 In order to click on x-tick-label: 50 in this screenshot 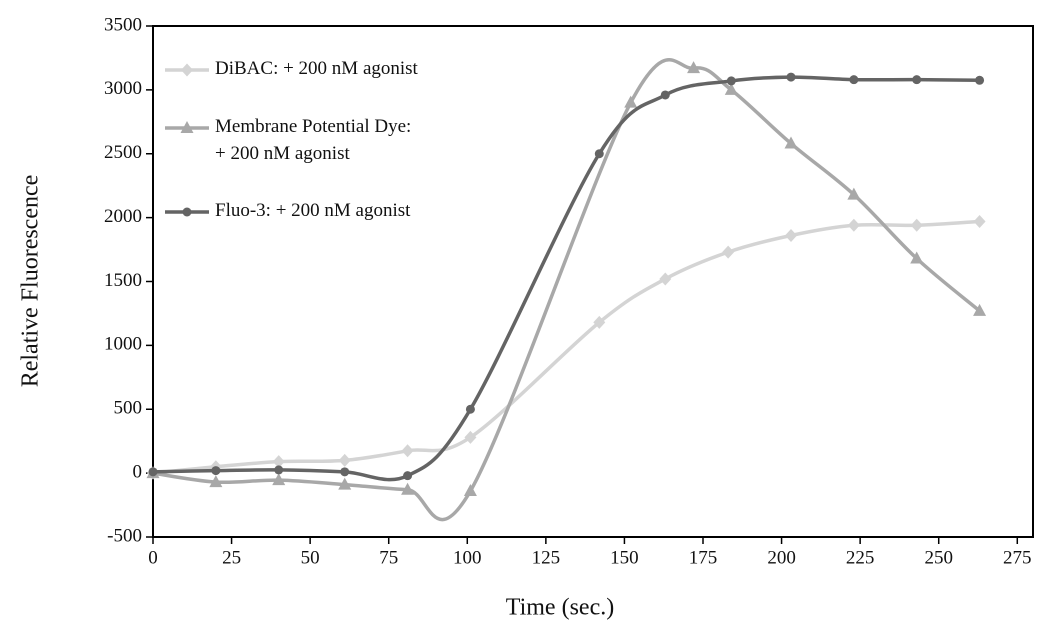, I will do `click(310, 557)`.